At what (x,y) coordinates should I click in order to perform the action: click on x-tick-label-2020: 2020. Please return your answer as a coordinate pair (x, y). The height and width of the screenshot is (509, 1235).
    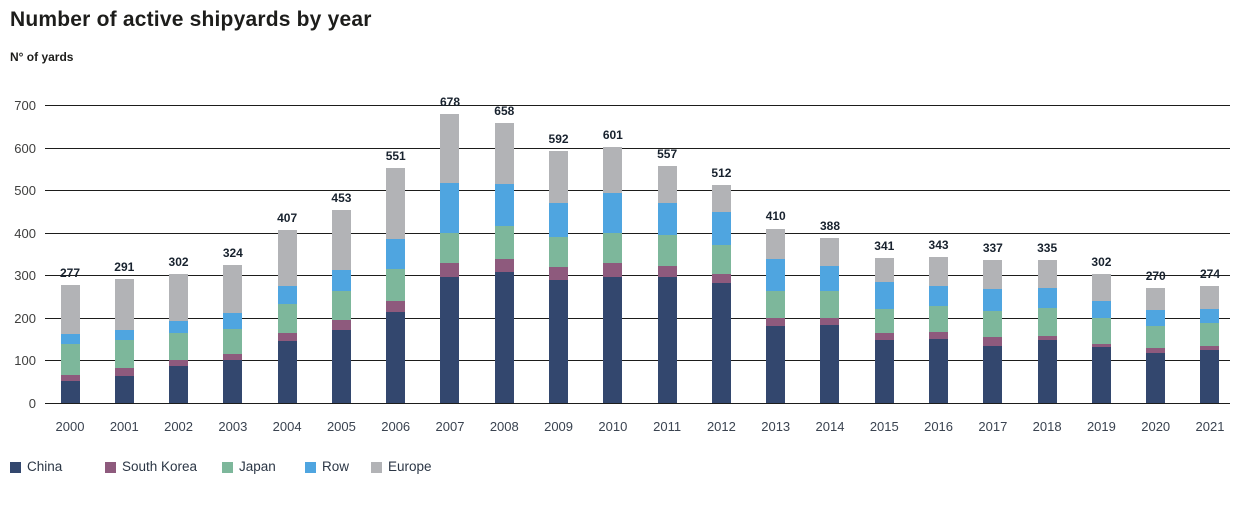
    Looking at the image, I should click on (1156, 426).